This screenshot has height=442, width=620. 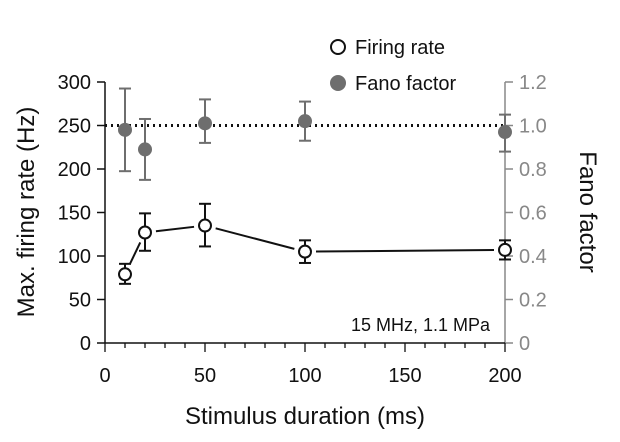 I want to click on x-tick-label: 150, so click(x=404, y=376).